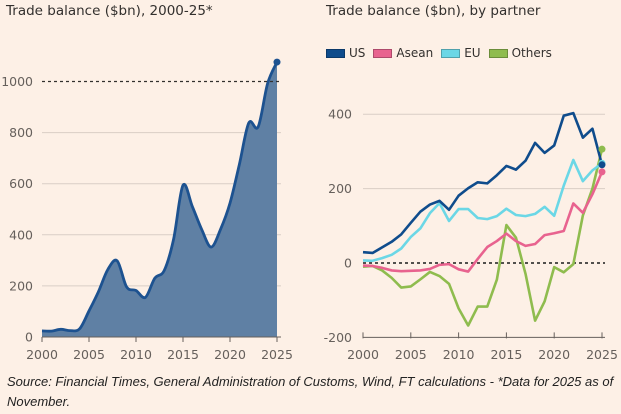 This screenshot has height=414, width=621. Describe the element at coordinates (433, 11) in the screenshot. I see `right-chart-title: Trade balance ($bn), by partner` at that location.